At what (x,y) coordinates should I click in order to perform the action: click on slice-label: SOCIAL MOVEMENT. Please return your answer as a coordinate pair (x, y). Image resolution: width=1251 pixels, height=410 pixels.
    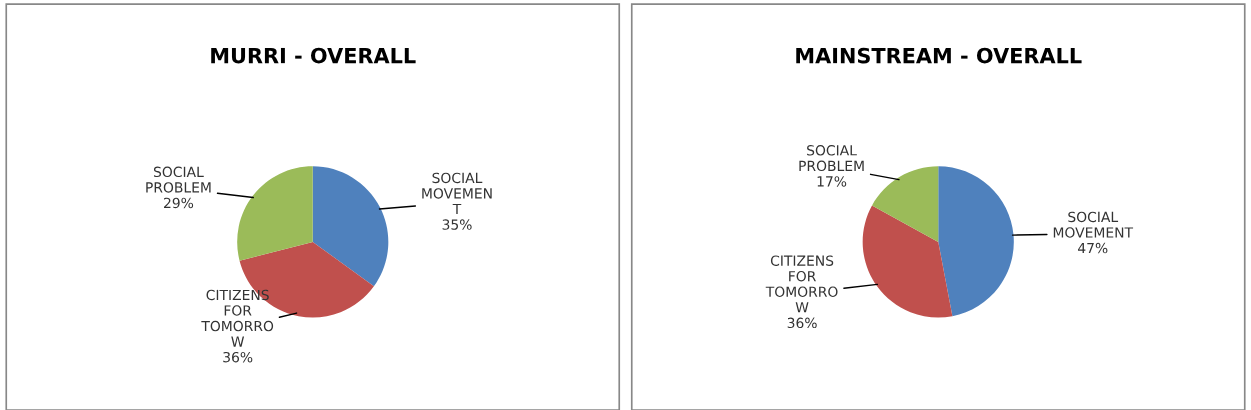
    Looking at the image, I should click on (1093, 224).